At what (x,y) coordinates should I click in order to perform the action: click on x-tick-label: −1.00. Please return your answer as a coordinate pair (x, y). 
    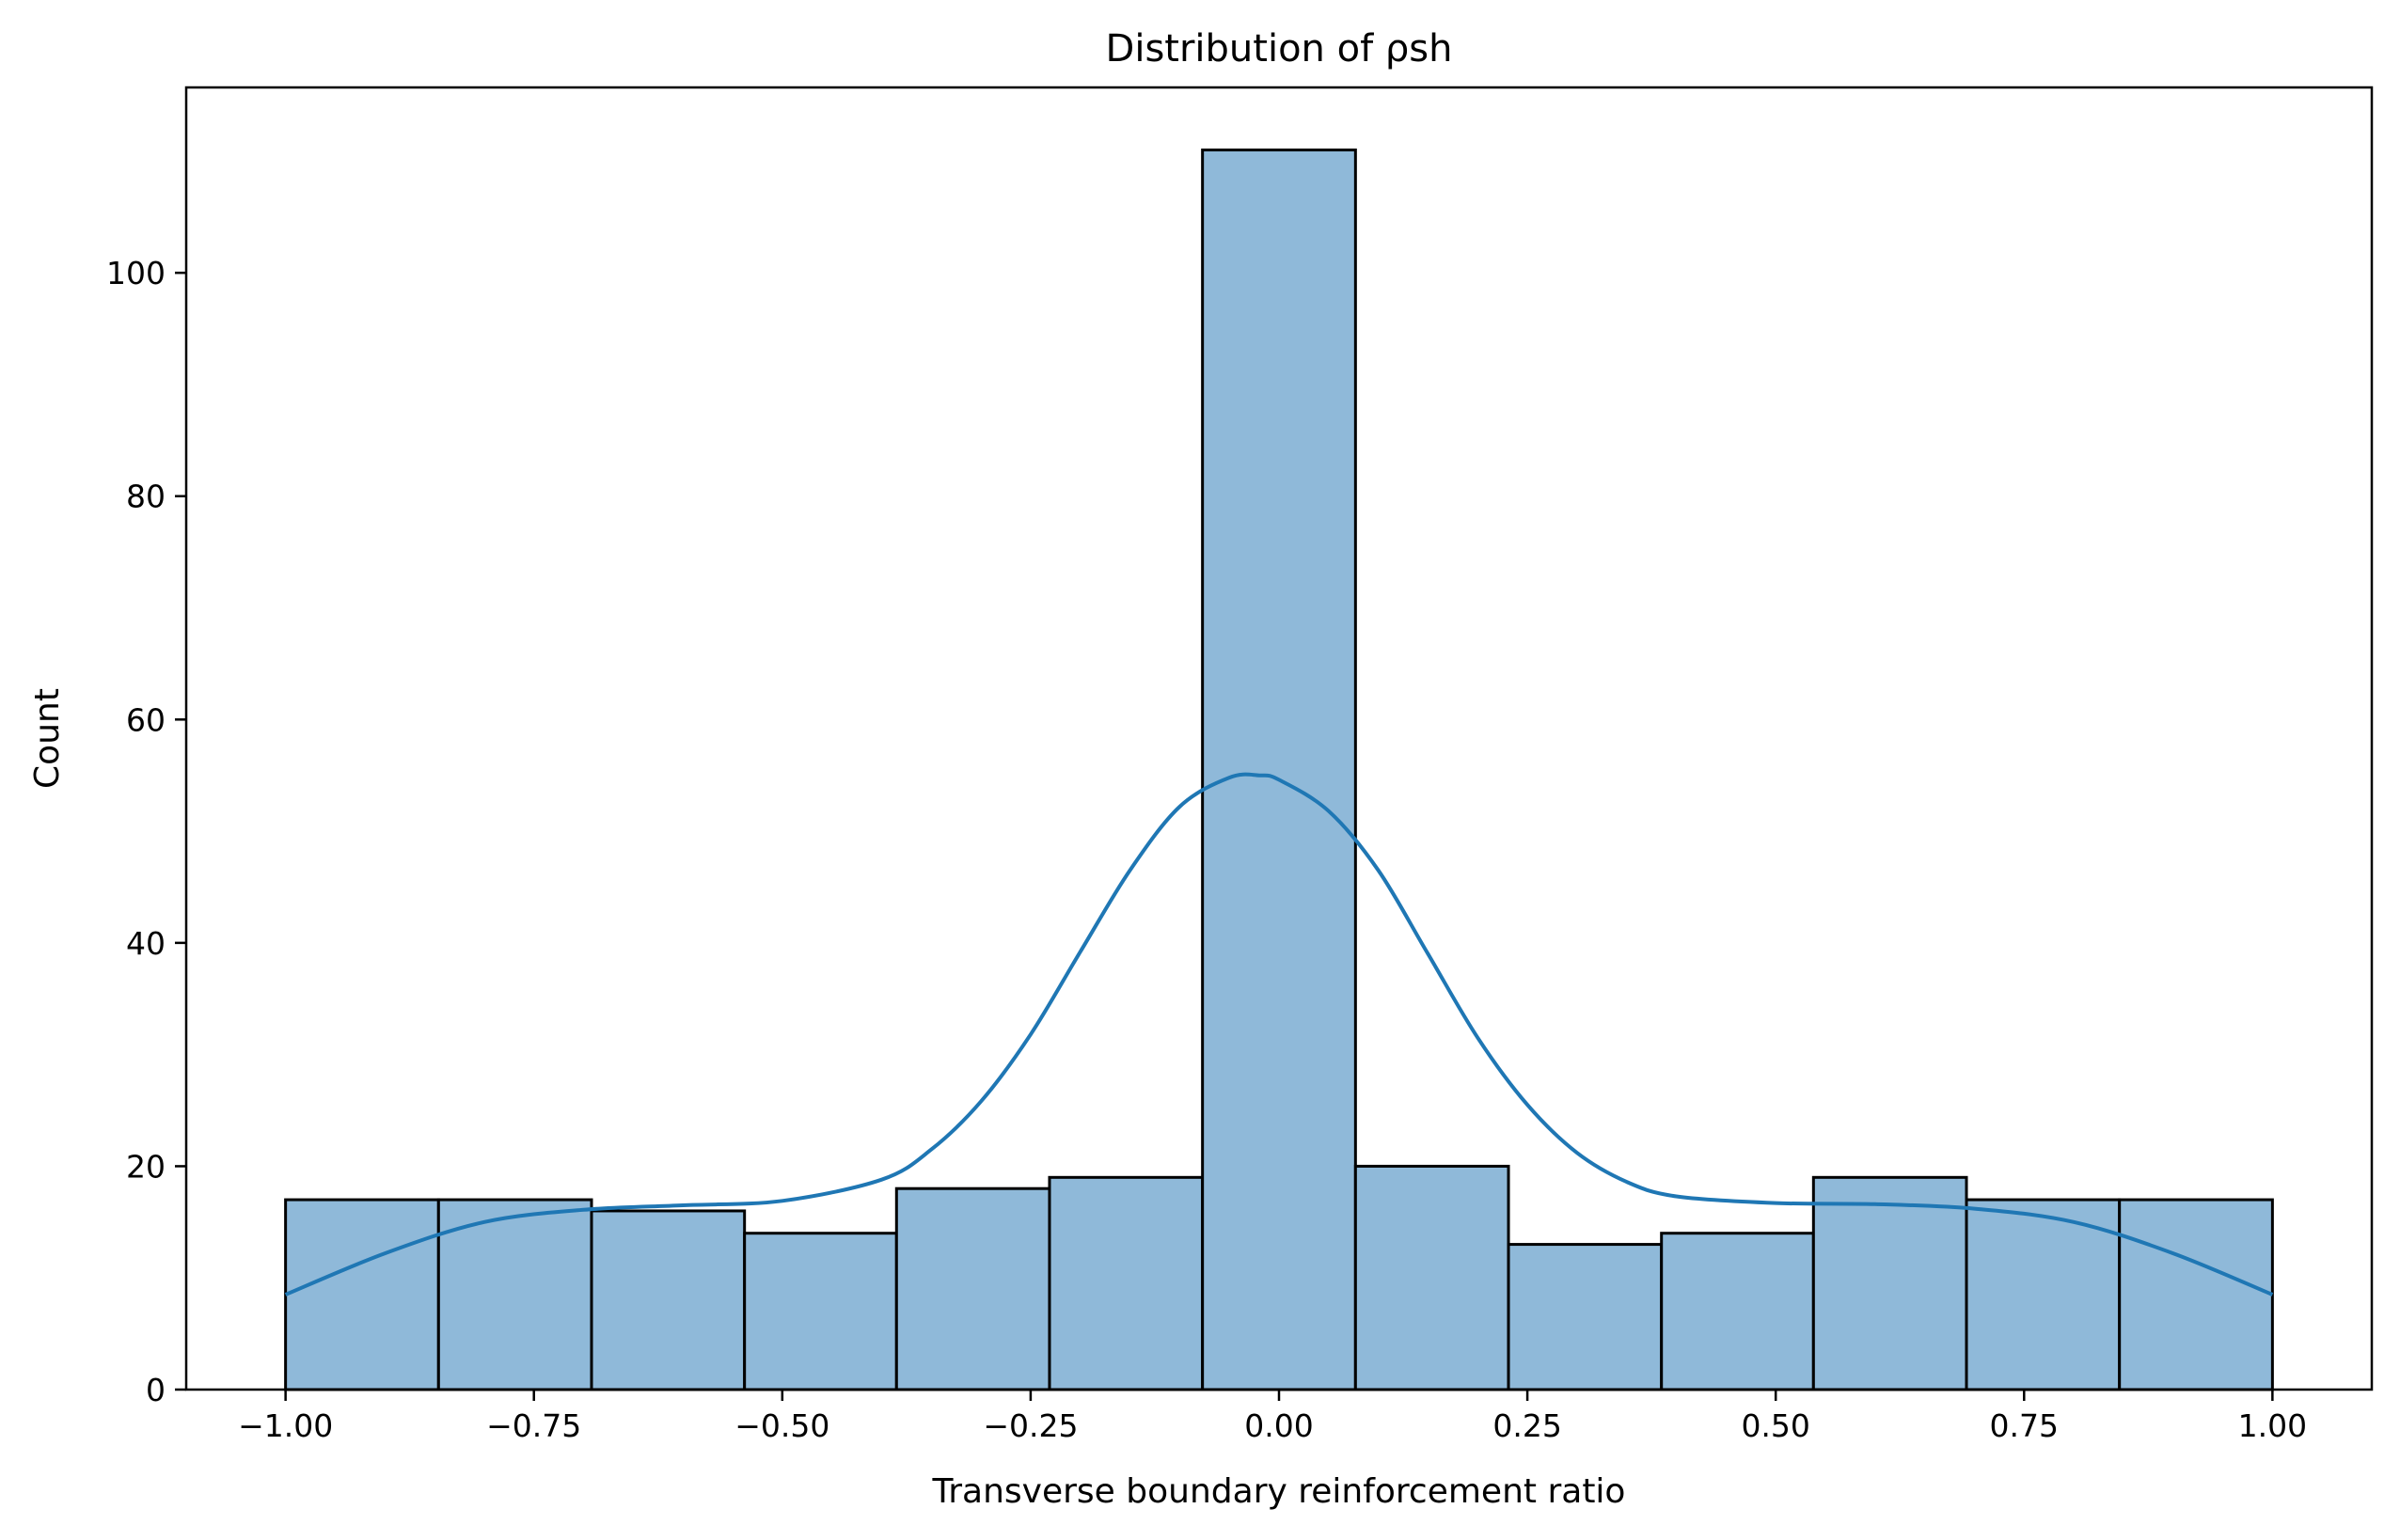
    Looking at the image, I should click on (285, 1425).